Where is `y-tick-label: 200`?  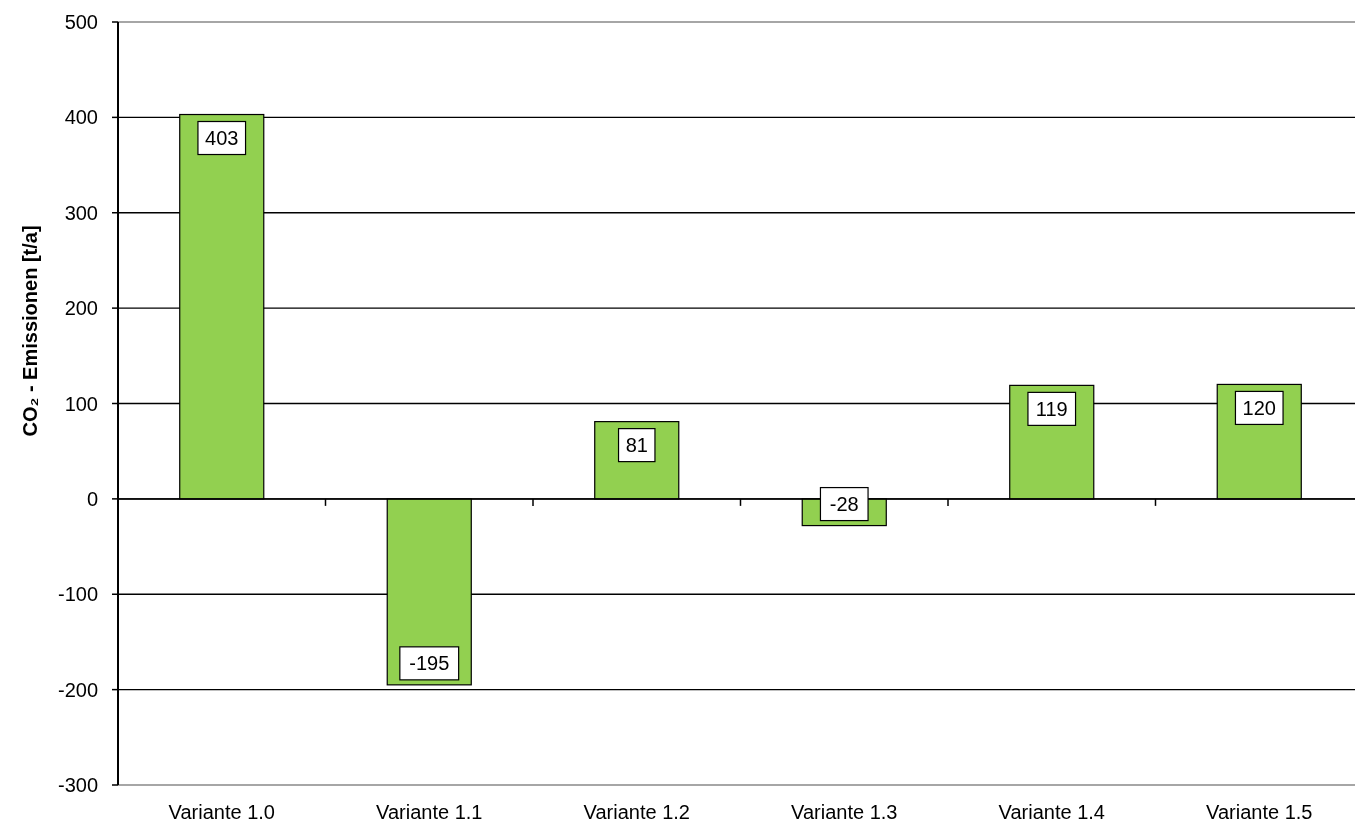
y-tick-label: 200 is located at coordinates (81, 308).